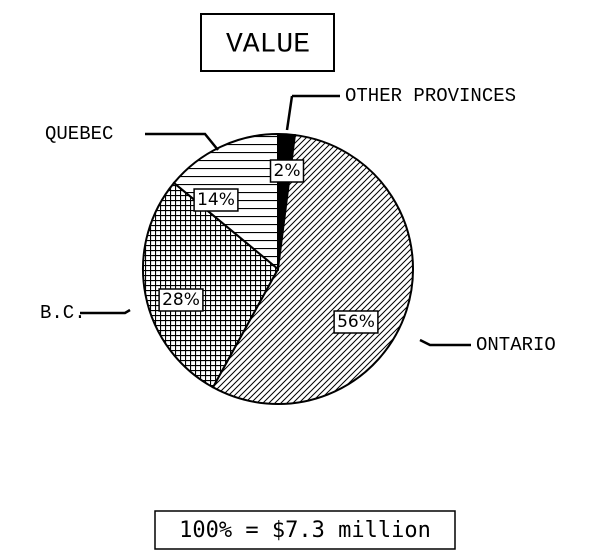  What do you see at coordinates (516, 345) in the screenshot?
I see `category-label: ONTARIO` at bounding box center [516, 345].